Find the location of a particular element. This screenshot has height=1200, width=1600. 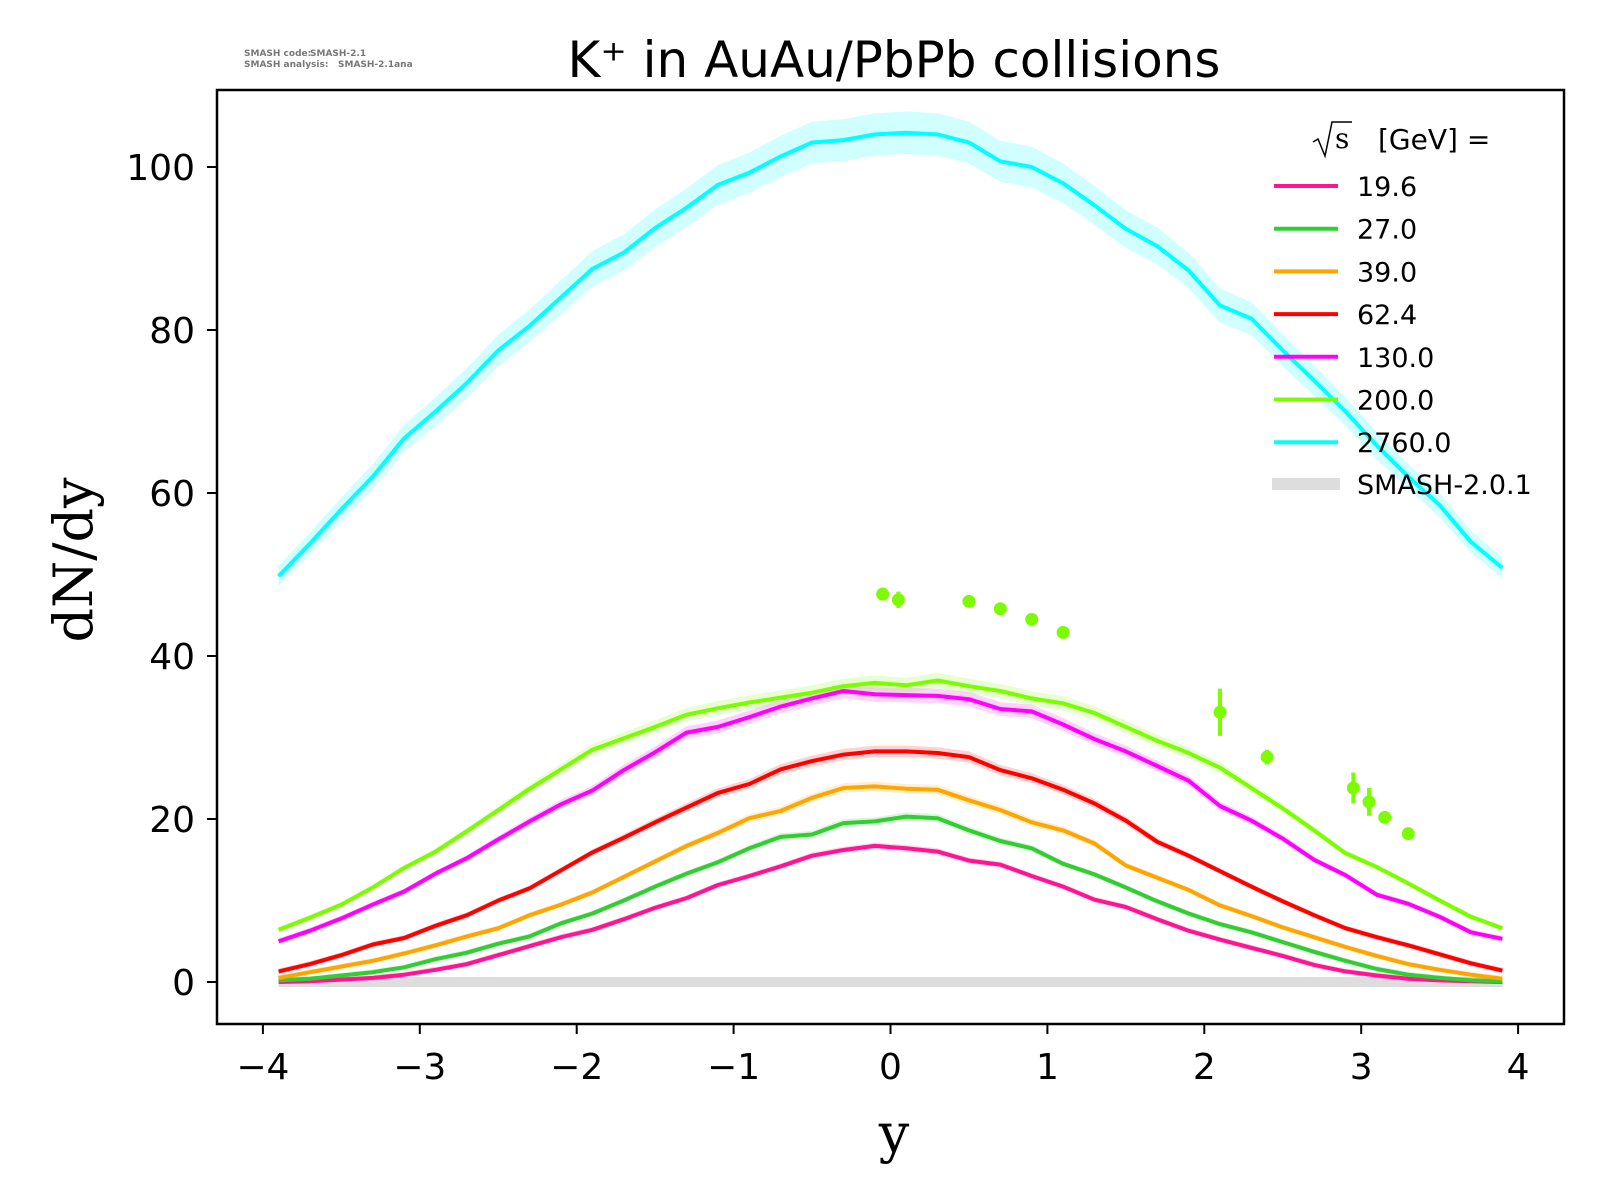

legend-title: s [GeV] = is located at coordinates (1401, 140).